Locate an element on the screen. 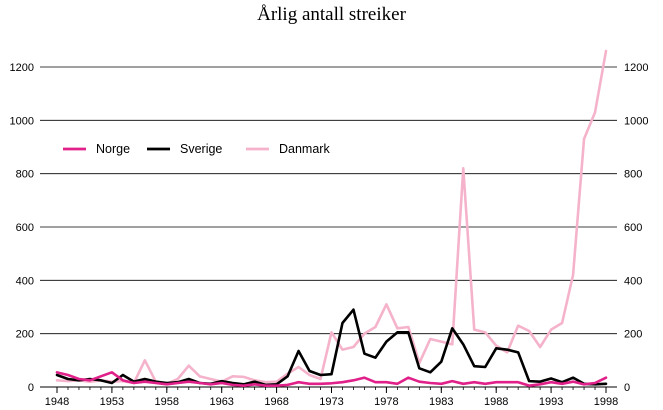 The width and height of the screenshot is (663, 410). y-tick-left-label: 400 is located at coordinates (25, 281).